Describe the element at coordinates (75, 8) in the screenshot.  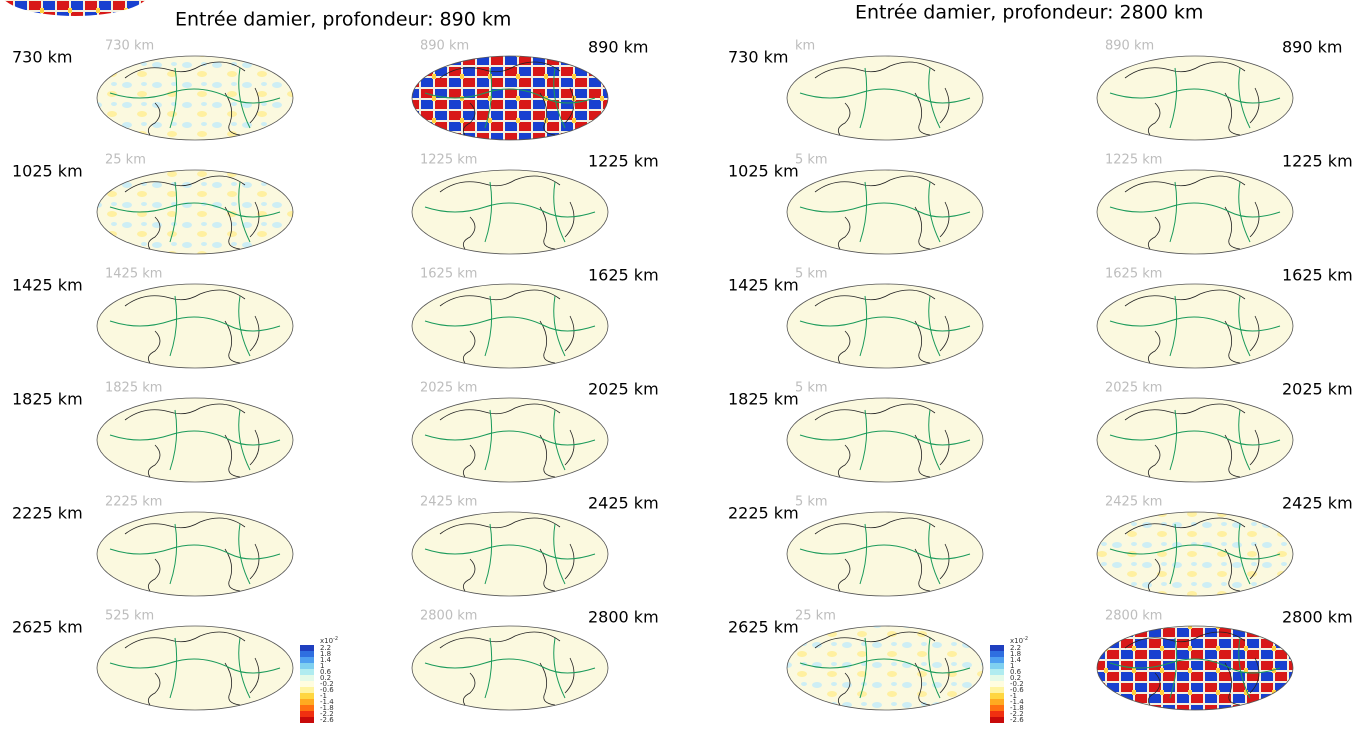
I see `corner-globe` at that location.